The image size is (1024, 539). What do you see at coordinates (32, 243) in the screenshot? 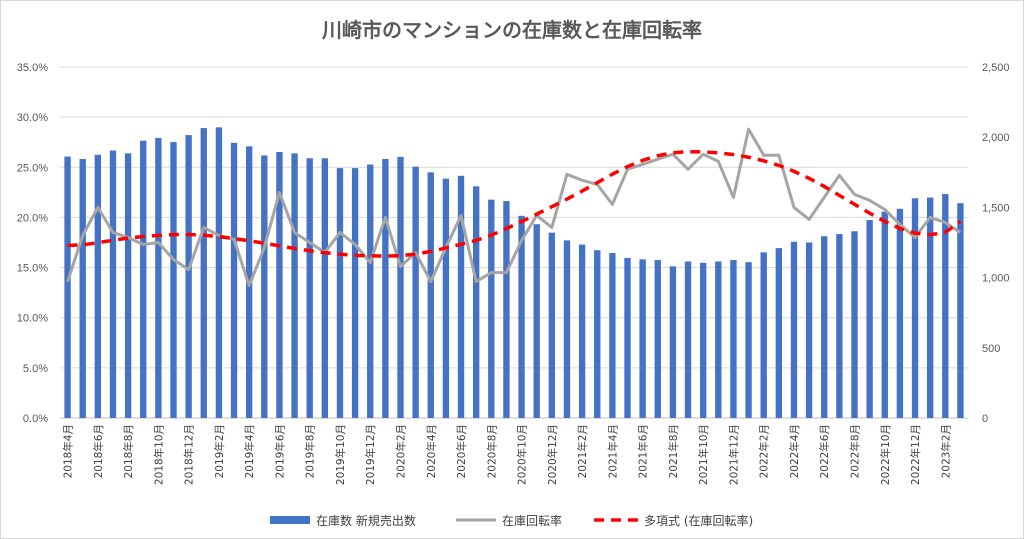
I see `y-axis-left: 0.0% 5.0% 10.0% 15.0% 20.0% 25.0% 30.0% 35.0%` at bounding box center [32, 243].